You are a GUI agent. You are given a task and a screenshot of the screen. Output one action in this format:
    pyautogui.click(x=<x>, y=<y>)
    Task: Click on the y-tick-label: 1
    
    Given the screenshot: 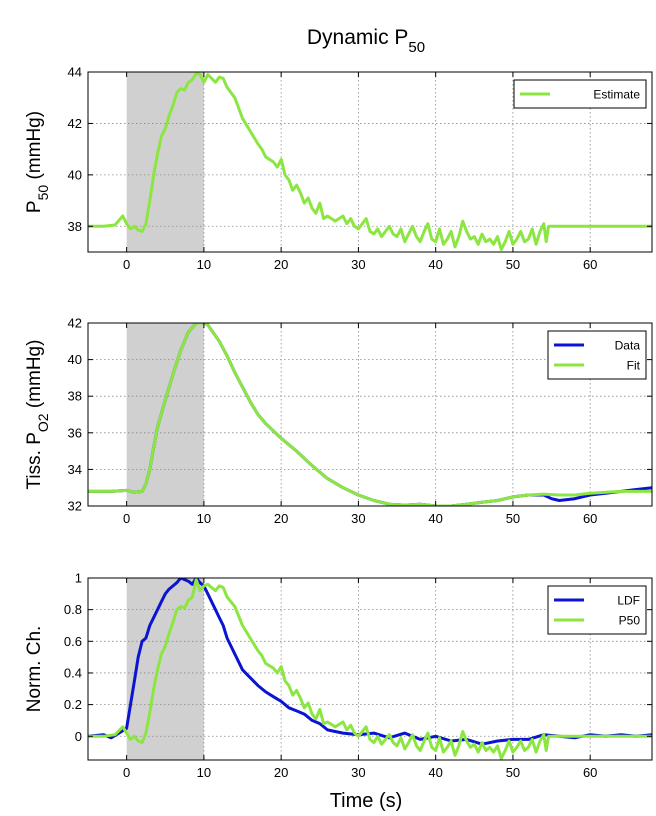 What is the action you would take?
    pyautogui.click(x=78, y=578)
    